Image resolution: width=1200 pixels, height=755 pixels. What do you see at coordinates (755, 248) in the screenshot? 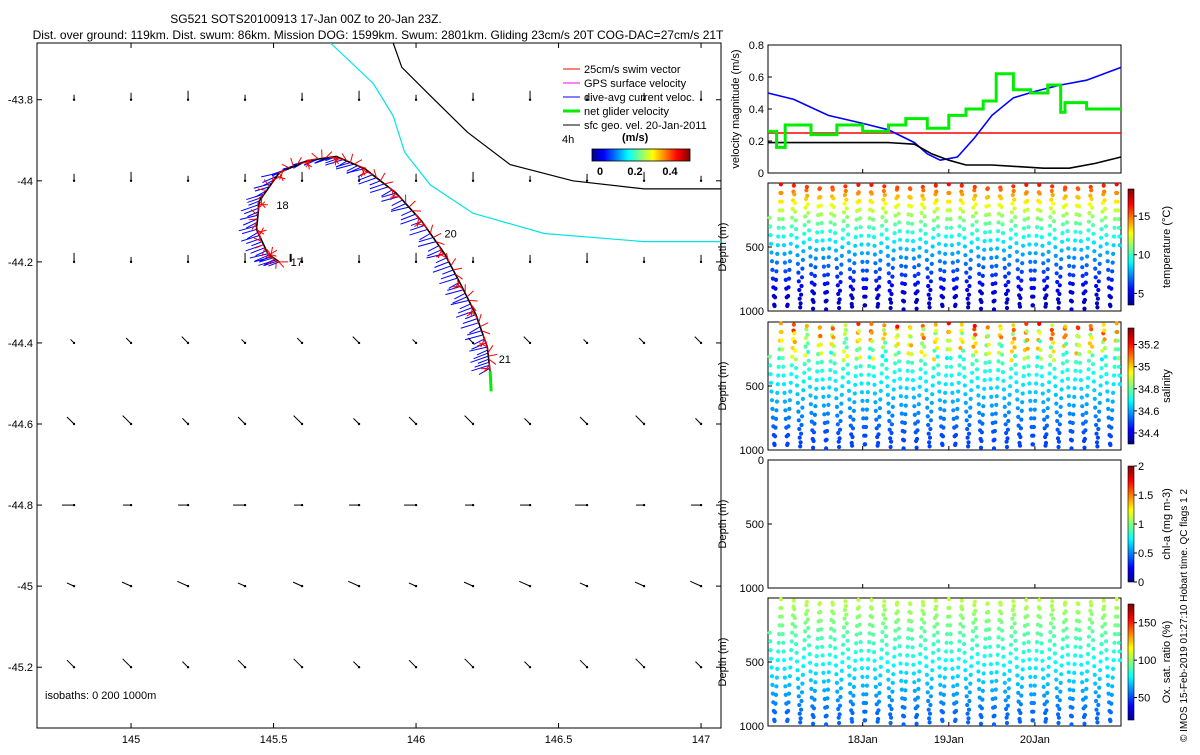
I see `temperature-y-tick-0: 500` at bounding box center [755, 248].